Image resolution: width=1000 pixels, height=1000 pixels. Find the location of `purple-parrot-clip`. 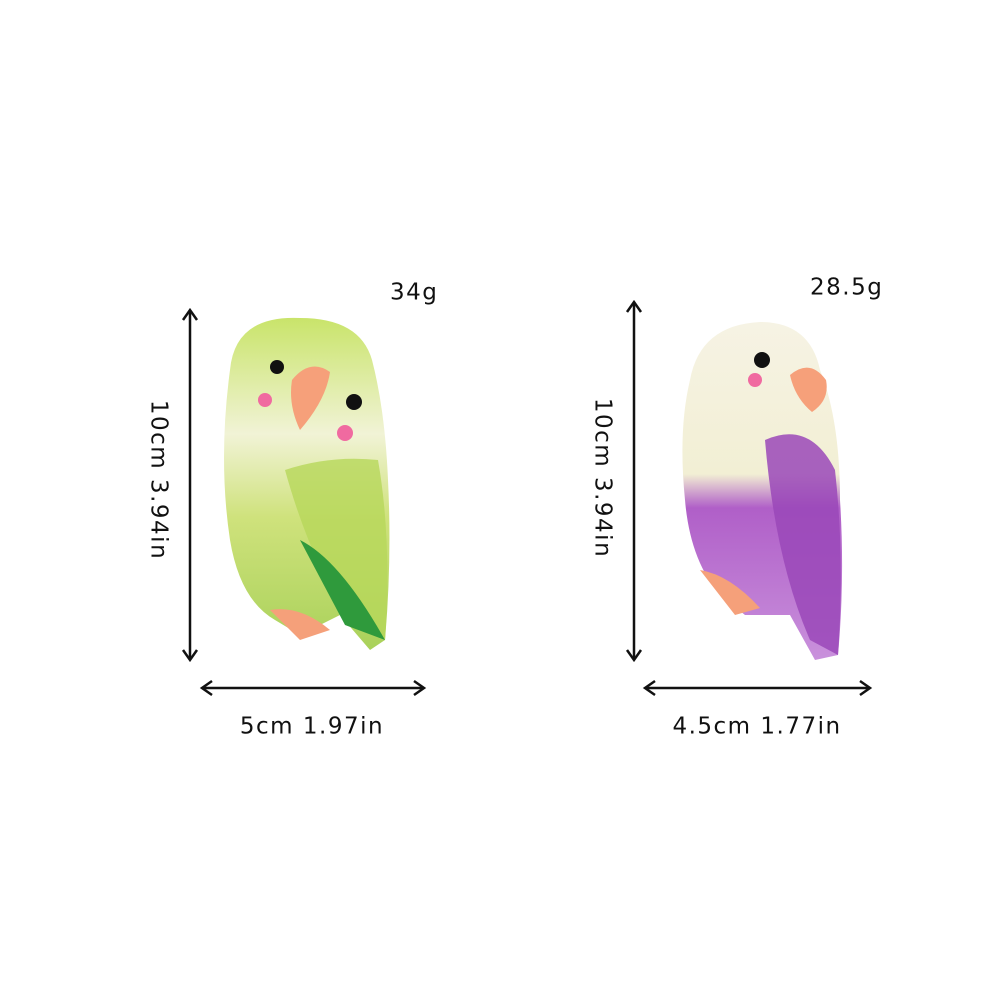

purple-parrot-clip is located at coordinates (762, 491).